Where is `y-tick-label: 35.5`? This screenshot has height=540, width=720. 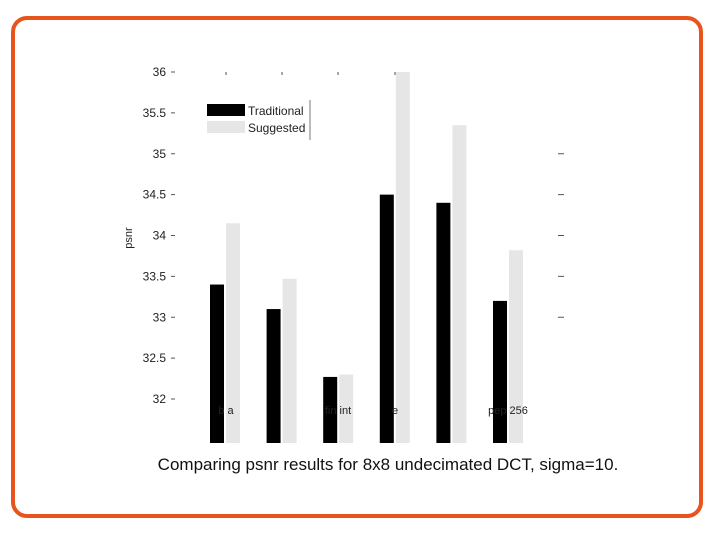 y-tick-label: 35.5 is located at coordinates (155, 113).